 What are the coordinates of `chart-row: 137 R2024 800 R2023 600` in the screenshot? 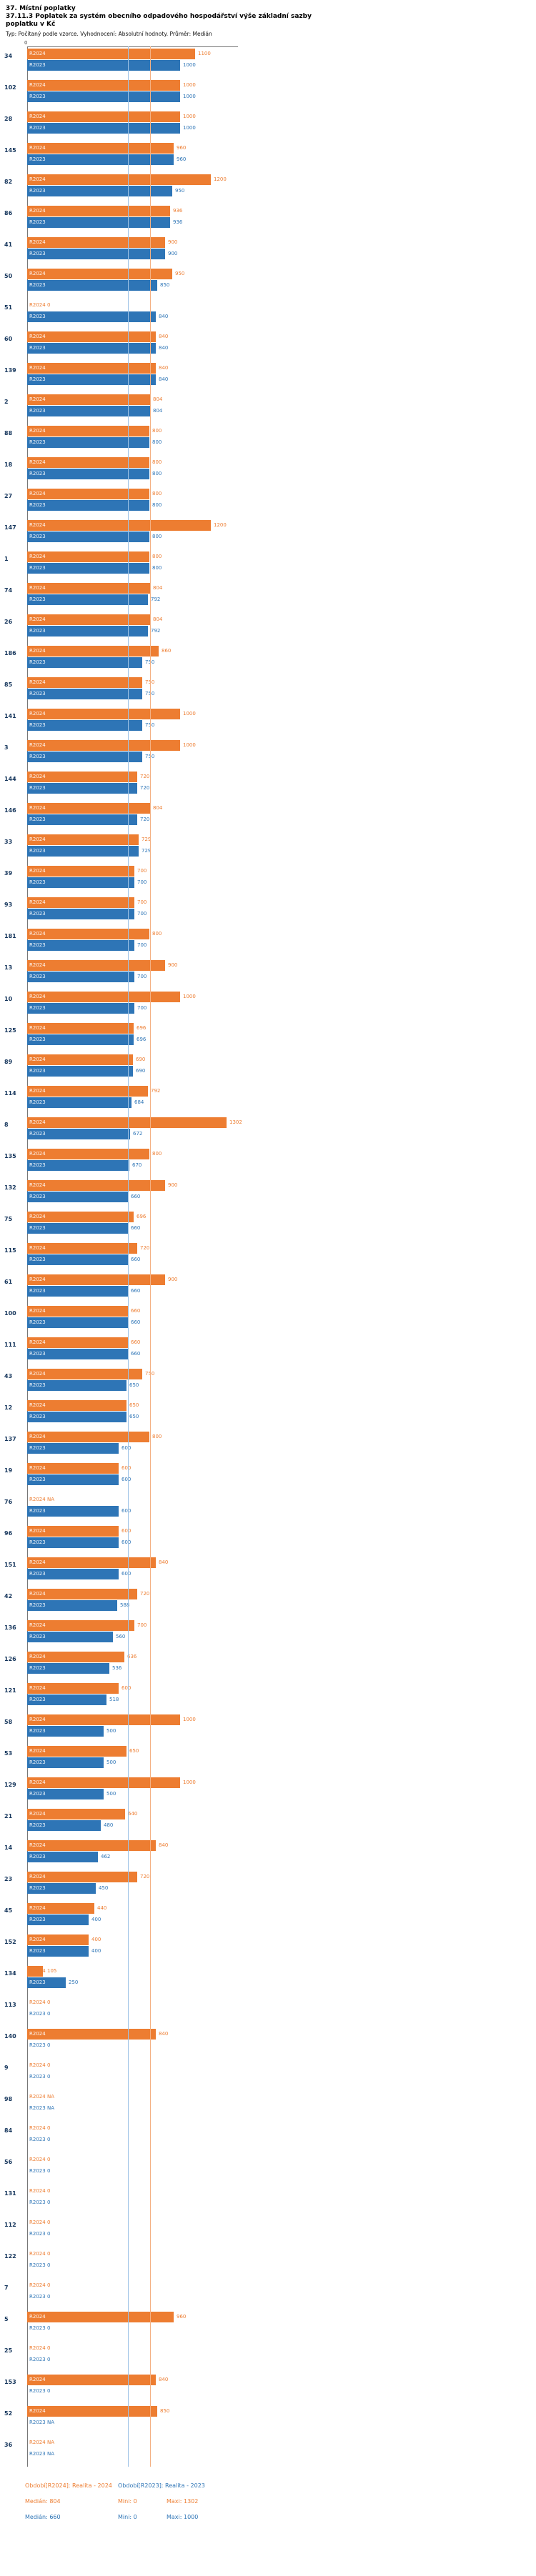 It's located at (268, 1445).